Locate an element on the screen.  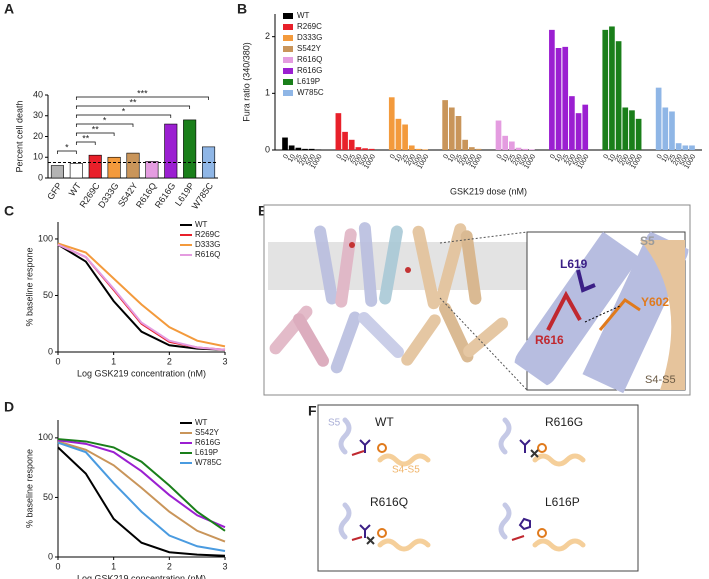
frame is located at coordinates (478, 488).